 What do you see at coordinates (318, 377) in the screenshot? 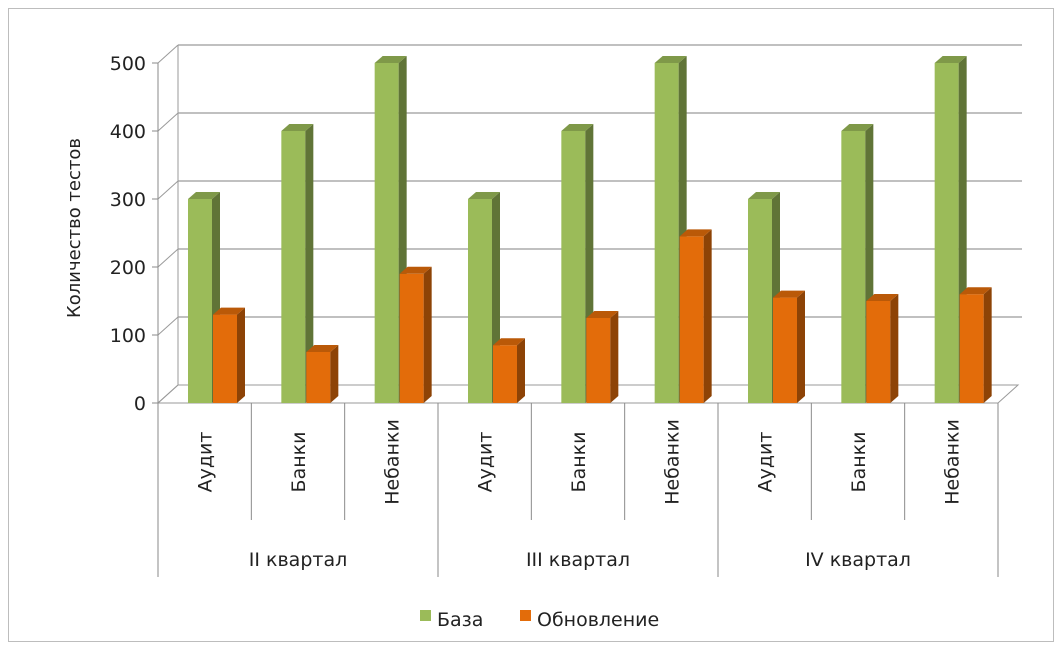
I see `bar-obnovlenie-1-front` at bounding box center [318, 377].